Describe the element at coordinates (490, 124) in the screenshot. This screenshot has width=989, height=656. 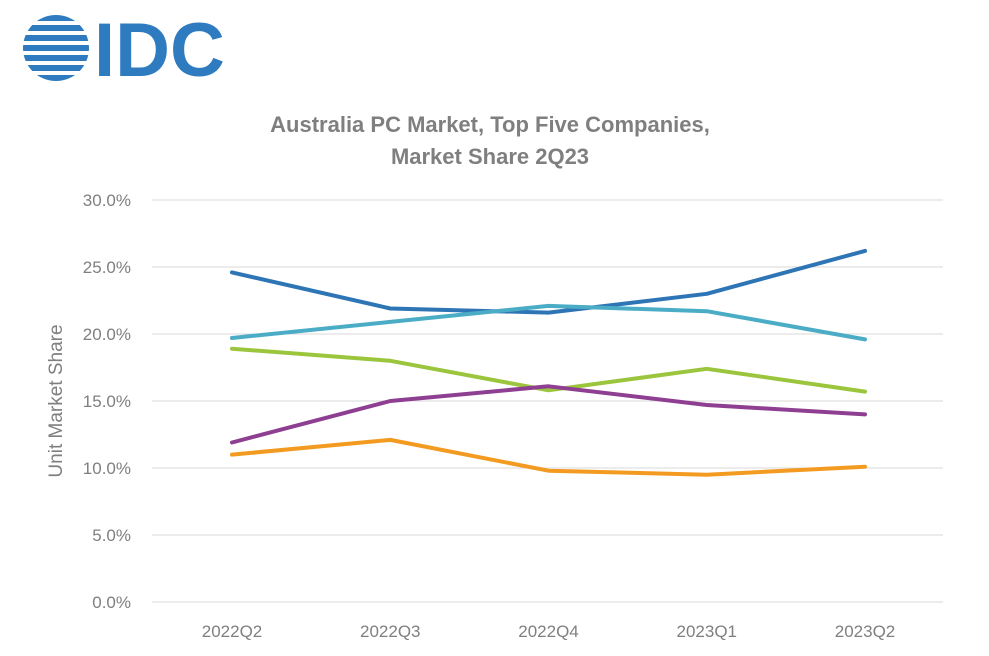
I see `chart-title: Australia PC Market, Top Five Companies,` at that location.